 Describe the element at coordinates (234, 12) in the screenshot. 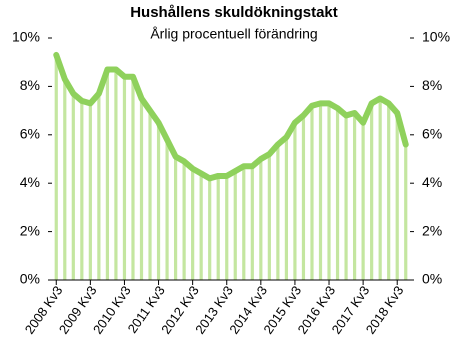

I see `chart-title: Hushållens skuldökningstakt` at that location.